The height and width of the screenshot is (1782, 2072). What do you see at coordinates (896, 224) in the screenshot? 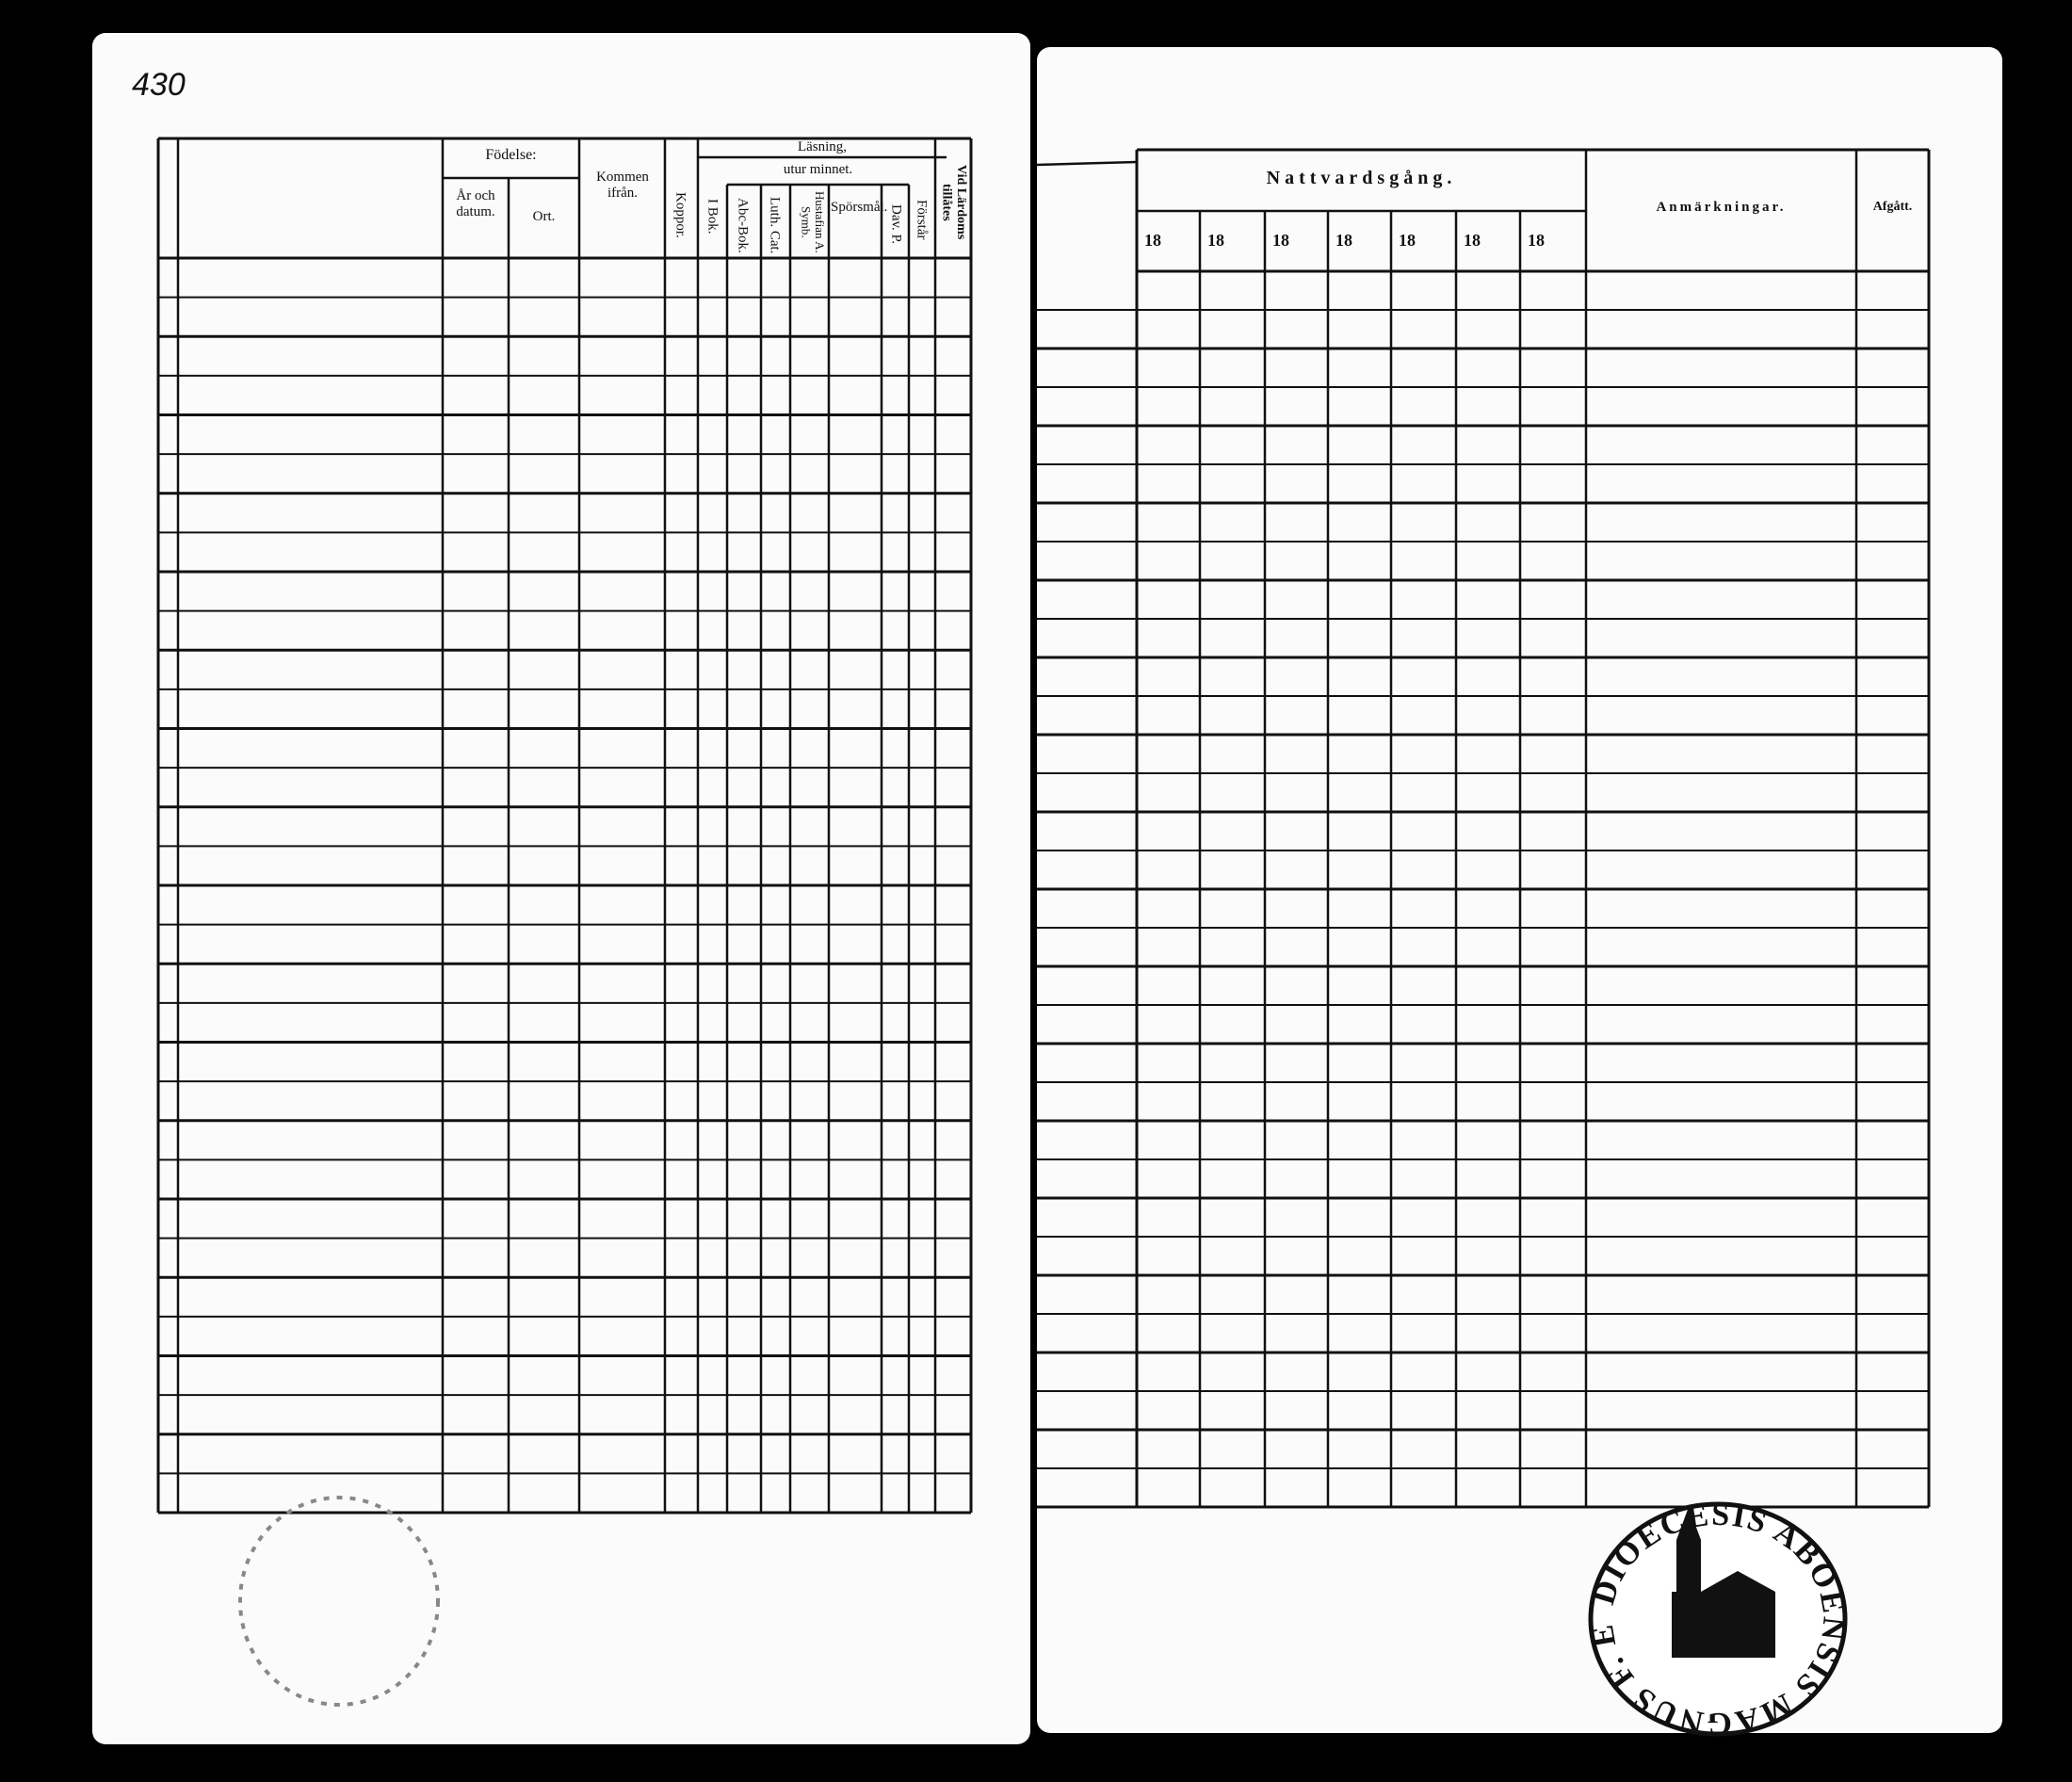
I see `header: Dav. P.` at bounding box center [896, 224].